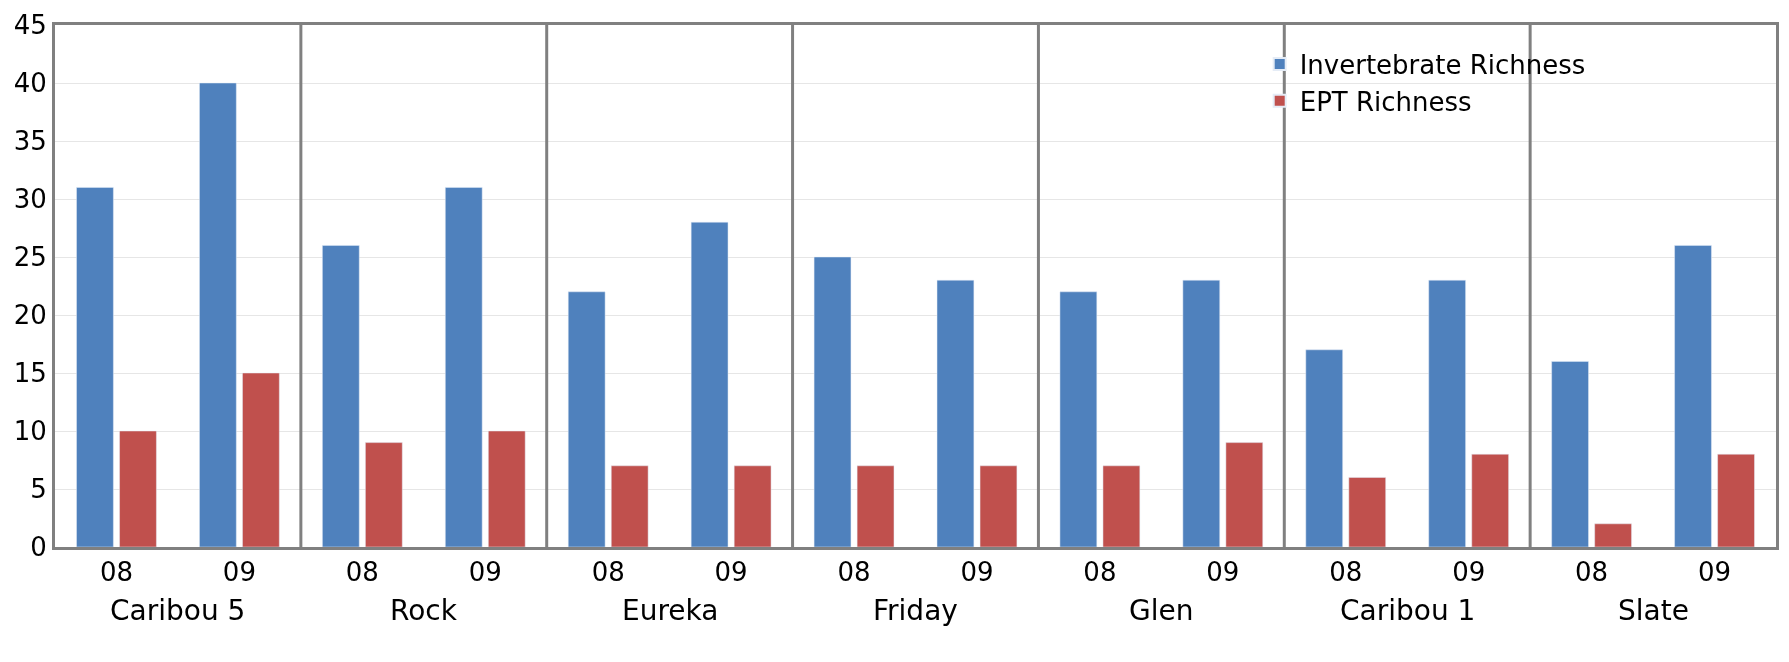 The image size is (1789, 662). I want to click on legend-label: EPT Richness, so click(1385, 102).